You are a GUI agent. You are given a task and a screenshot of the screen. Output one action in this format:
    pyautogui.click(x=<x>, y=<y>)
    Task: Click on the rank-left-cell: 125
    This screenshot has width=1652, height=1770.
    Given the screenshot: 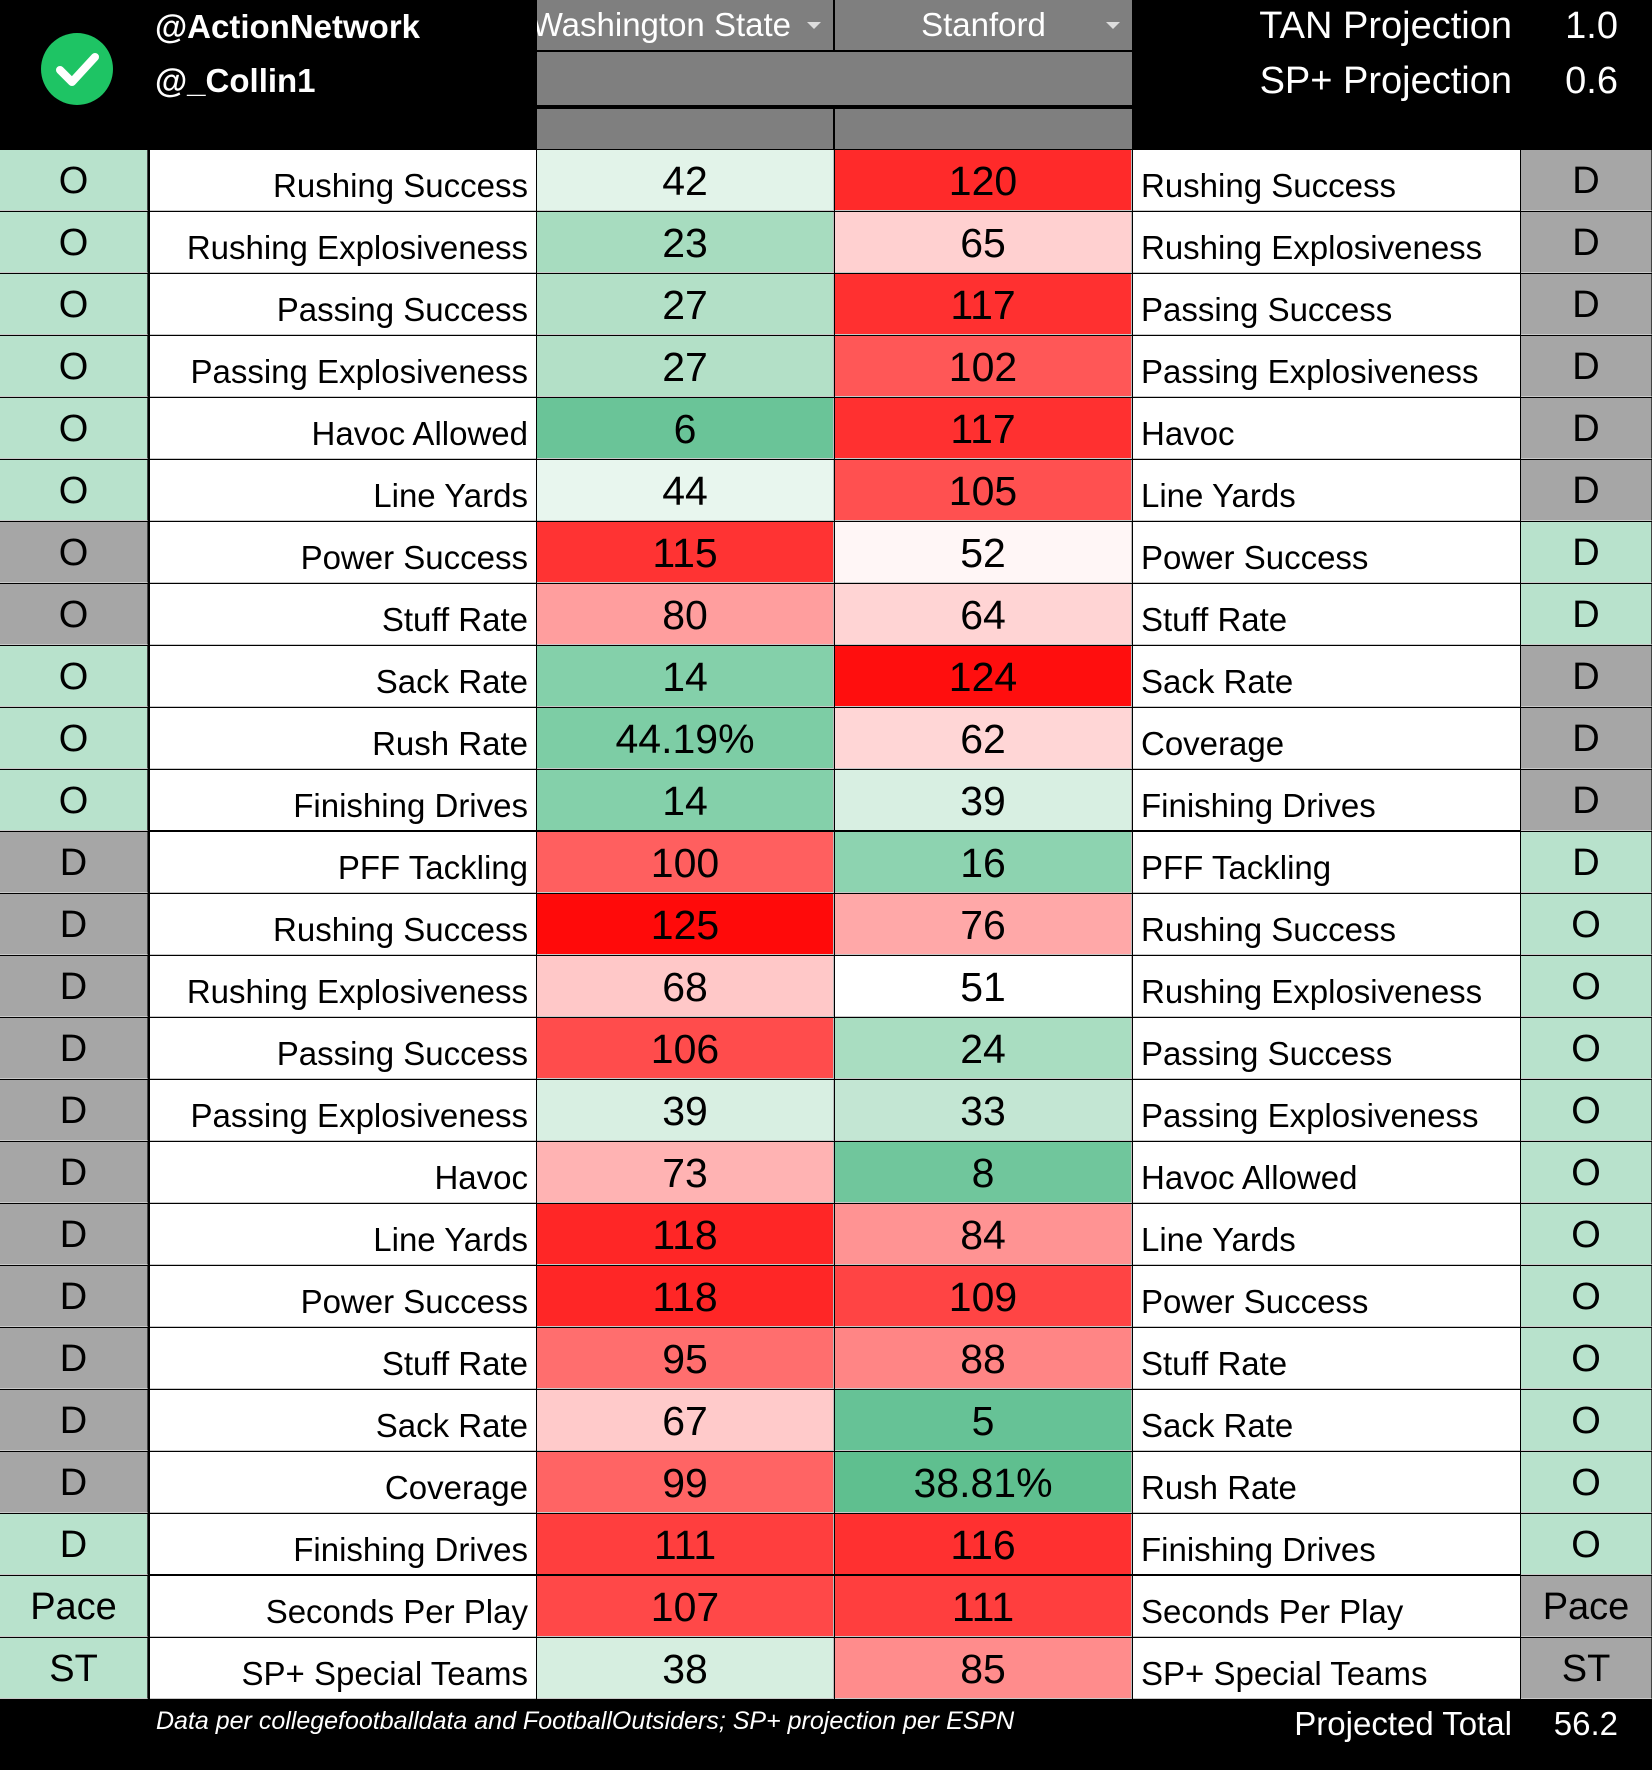 What is the action you would take?
    pyautogui.click(x=685, y=924)
    